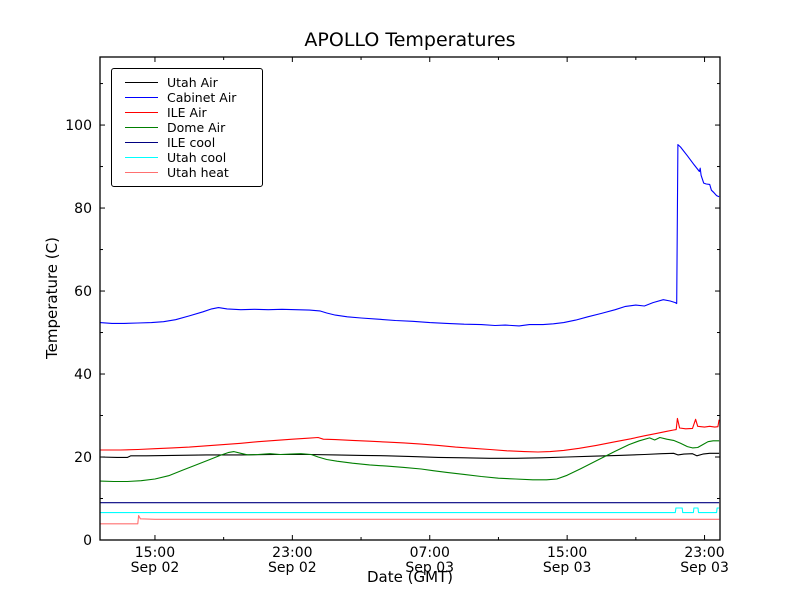 This screenshot has height=600, width=800. I want to click on legend-entry: Utah heat, so click(193, 172).